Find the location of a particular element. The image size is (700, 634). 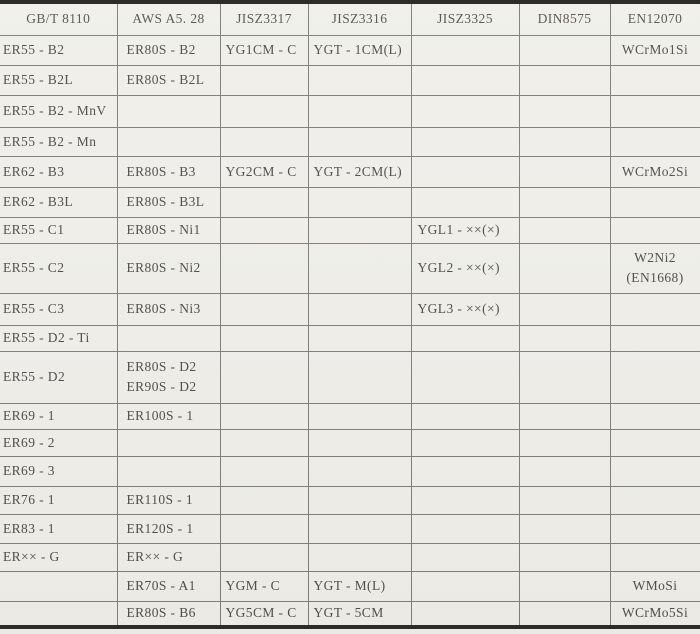

table-cell: ER55 - B2 is located at coordinates (59, 50).